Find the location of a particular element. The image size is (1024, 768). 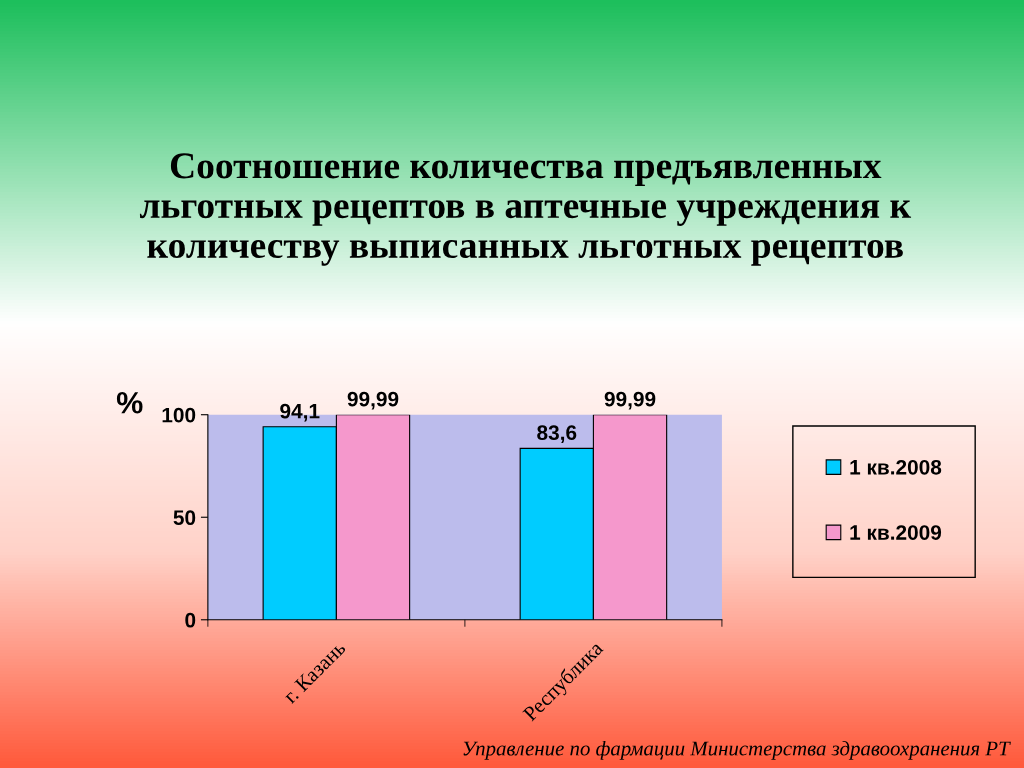

text: Управление по фармации Министерства здравоохранения РТ is located at coordinates (737, 750).